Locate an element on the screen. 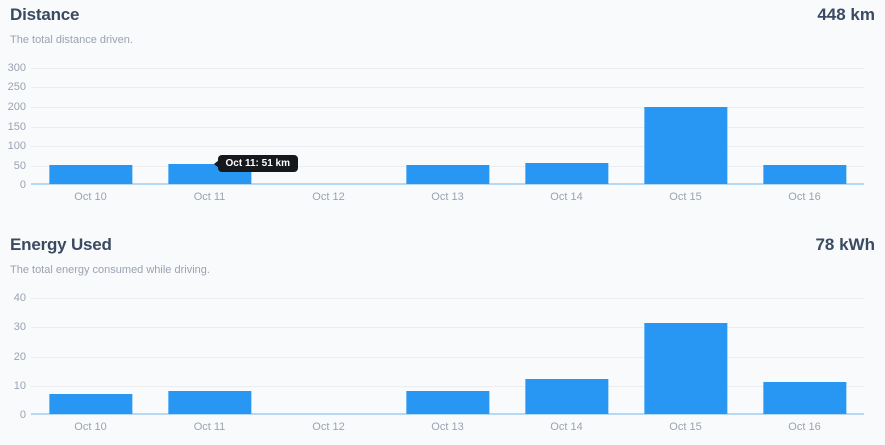 This screenshot has height=445, width=885. distance-y-axis: 0 50 100 150 200 250 300 is located at coordinates (13, 126).